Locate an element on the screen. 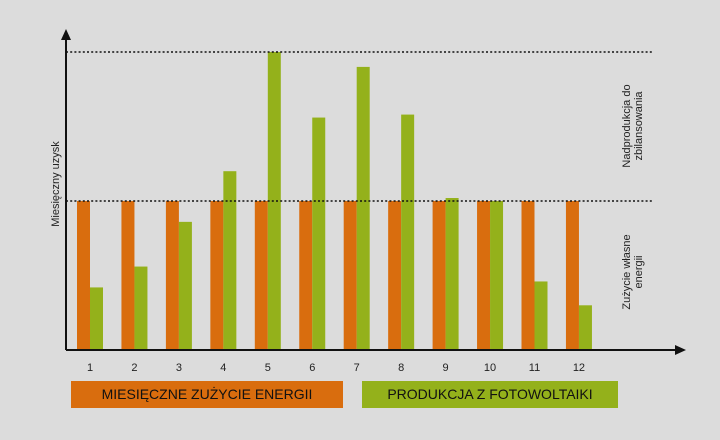 The image size is (720, 440). x-tick-label-2: 2 is located at coordinates (134, 368).